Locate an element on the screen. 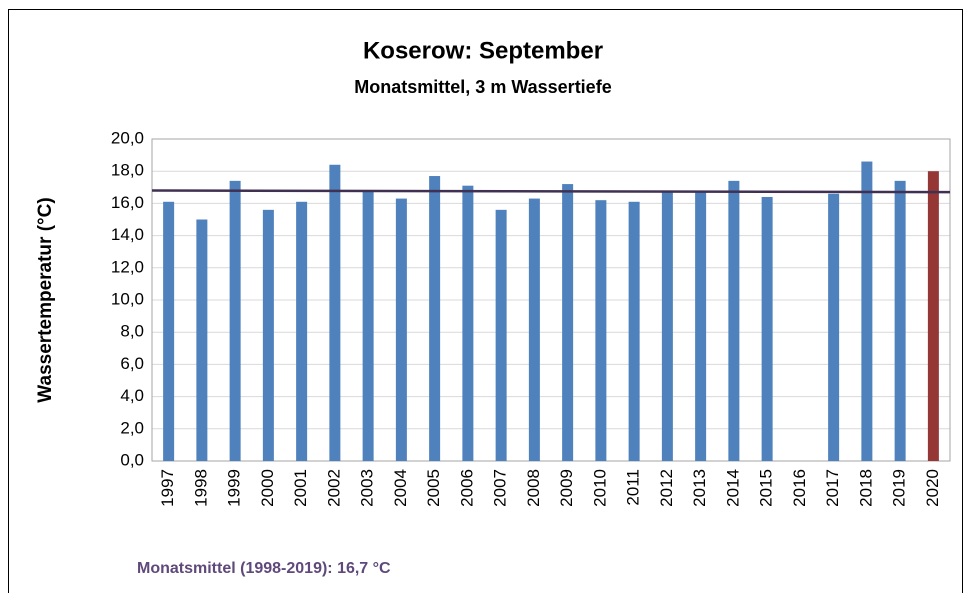 The width and height of the screenshot is (968, 593). reference-line is located at coordinates (551, 191).